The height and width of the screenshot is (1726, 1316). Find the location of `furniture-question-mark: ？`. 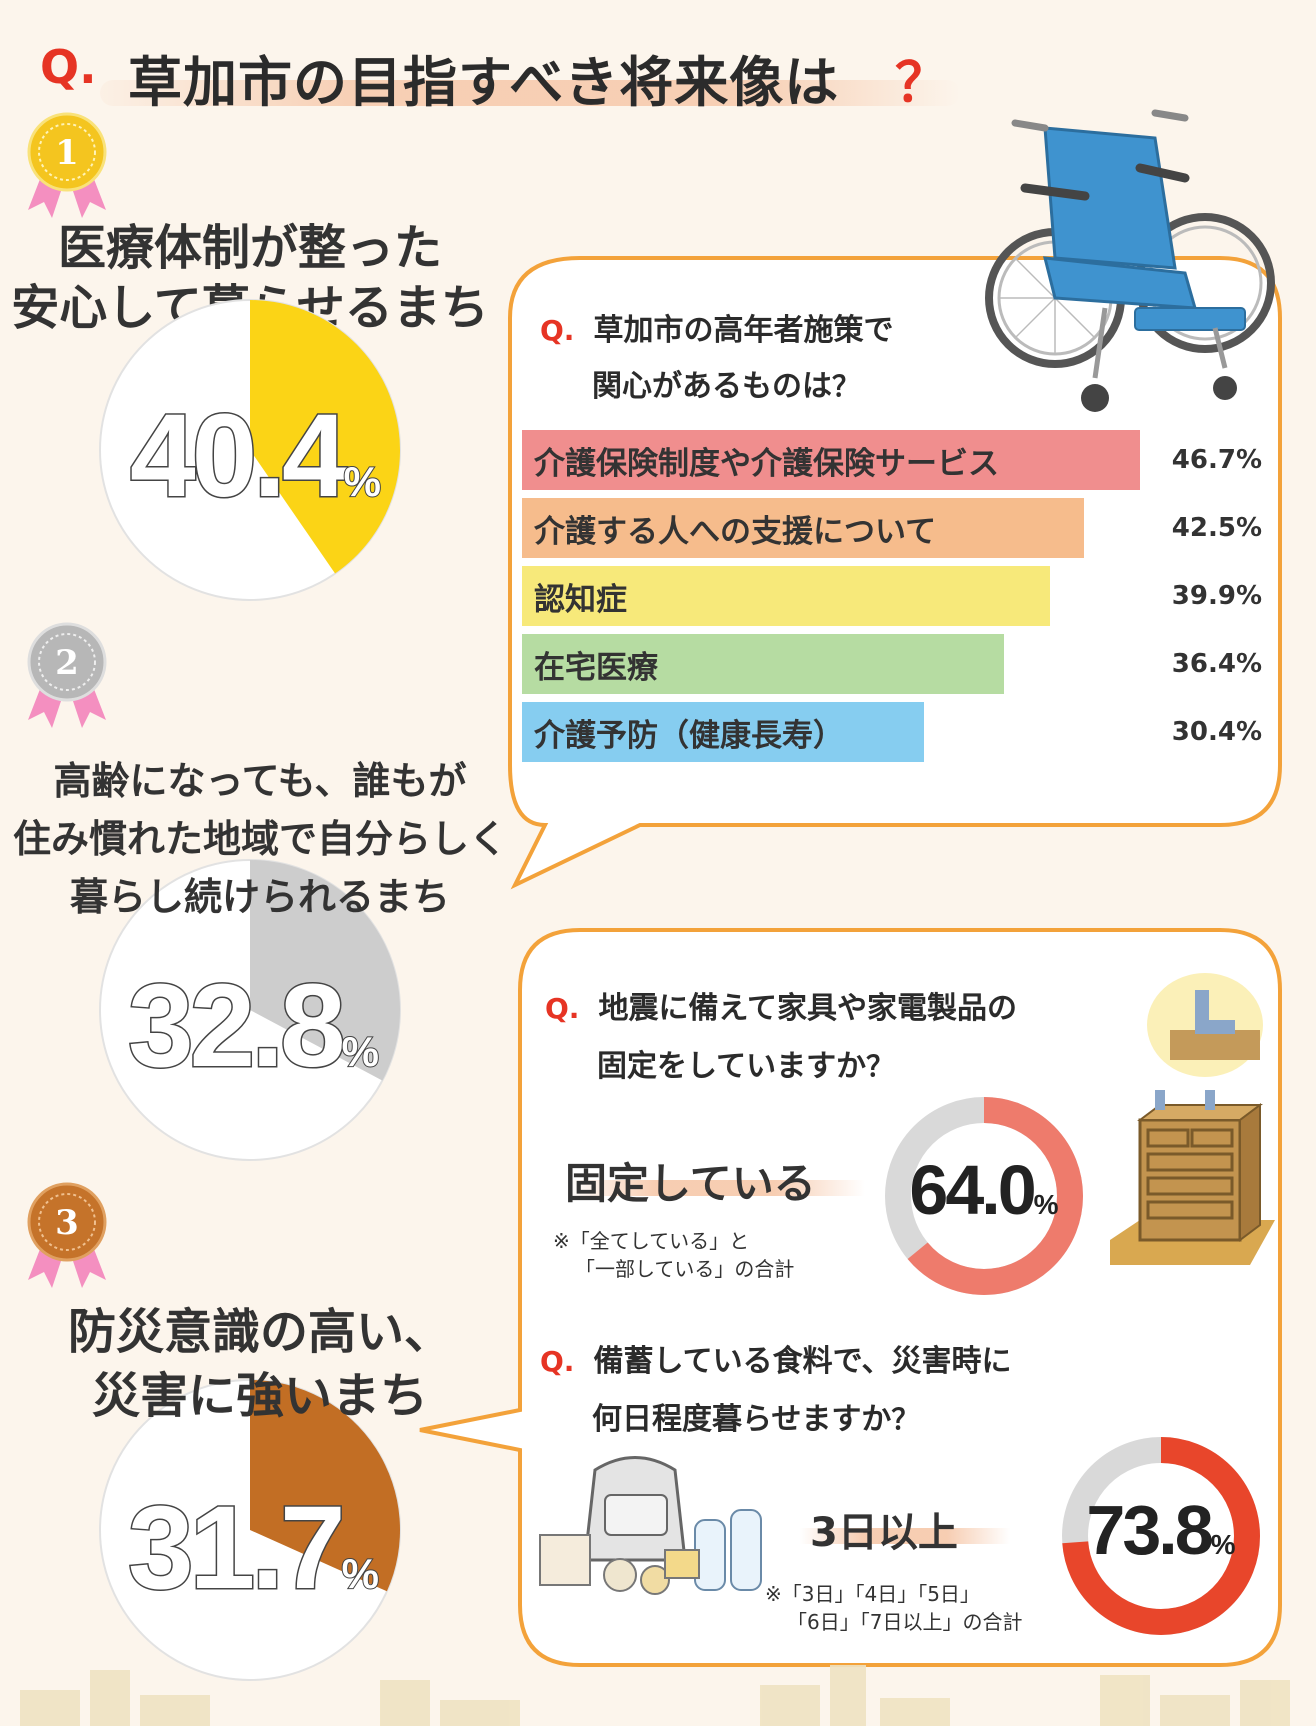

furniture-question-mark: ？ is located at coordinates (880, 1066).